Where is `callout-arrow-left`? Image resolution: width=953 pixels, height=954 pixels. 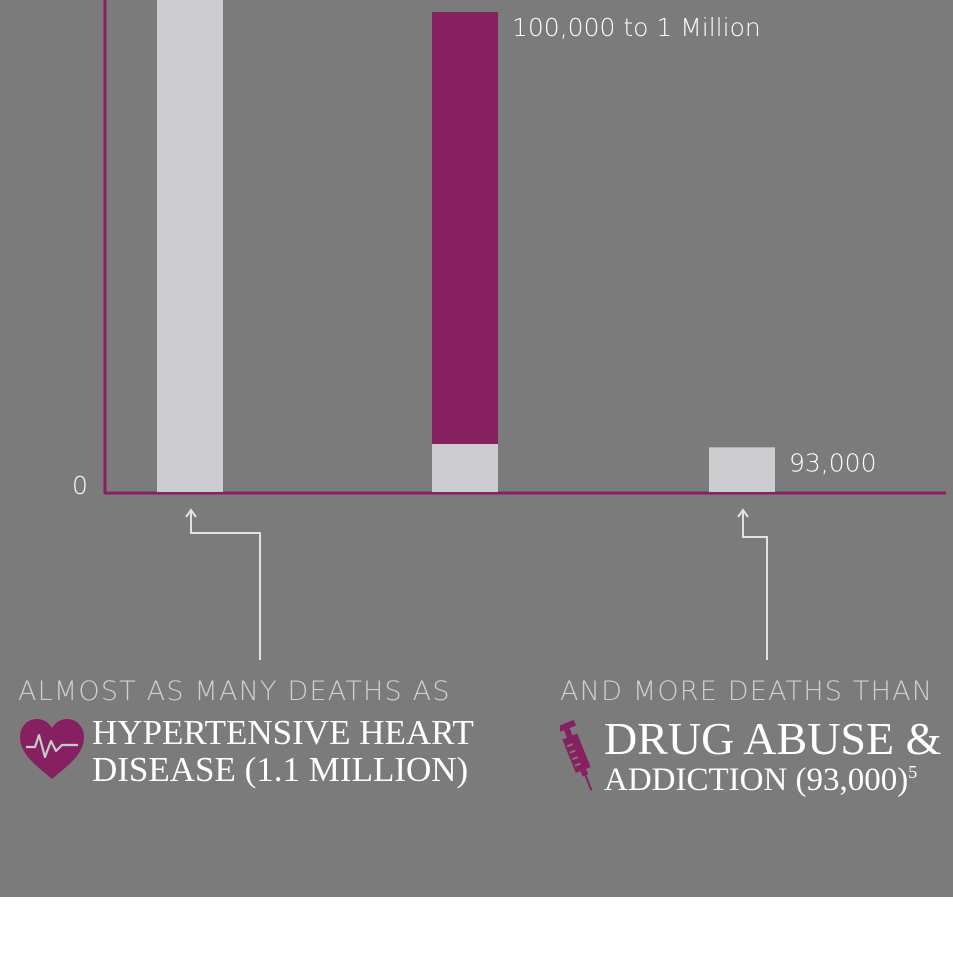 callout-arrow-left is located at coordinates (191, 513).